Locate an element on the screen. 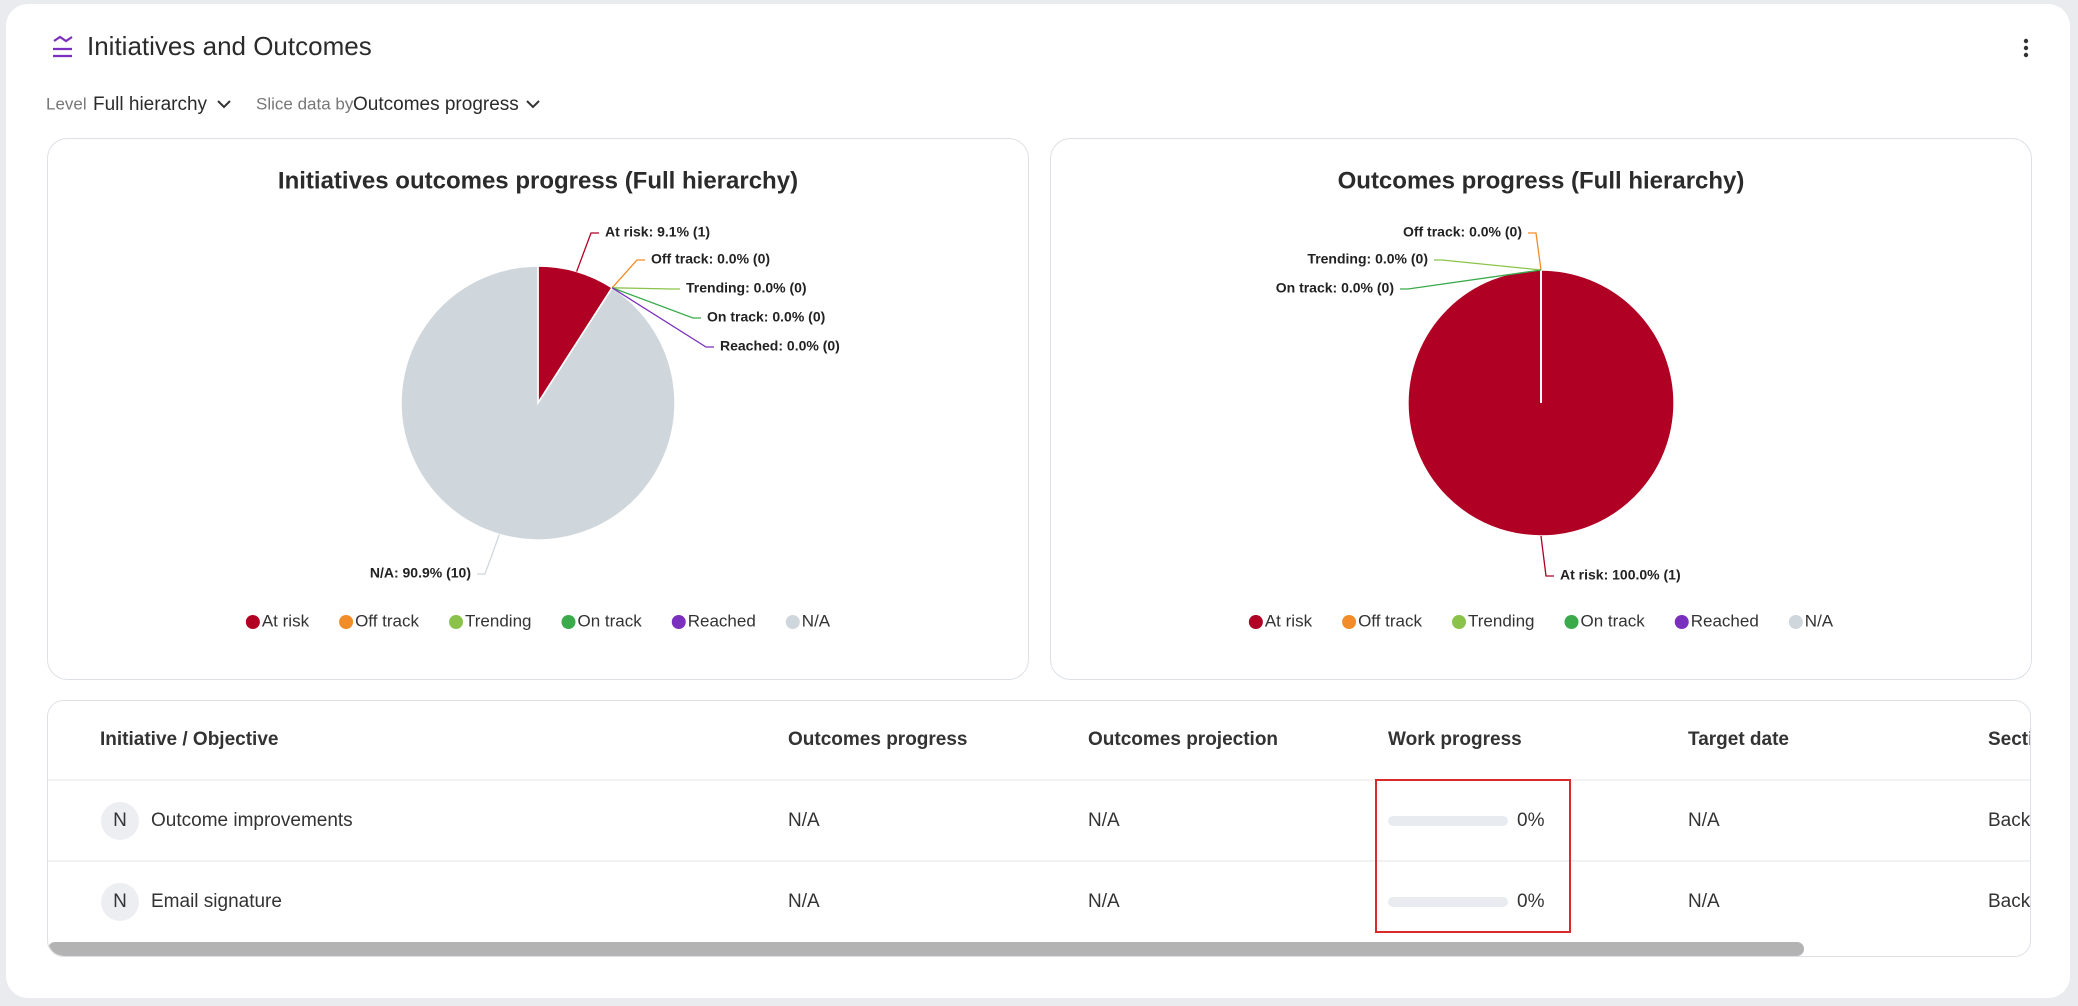 Image resolution: width=2078 pixels, height=1006 pixels. filter-label: Level is located at coordinates (66, 103).